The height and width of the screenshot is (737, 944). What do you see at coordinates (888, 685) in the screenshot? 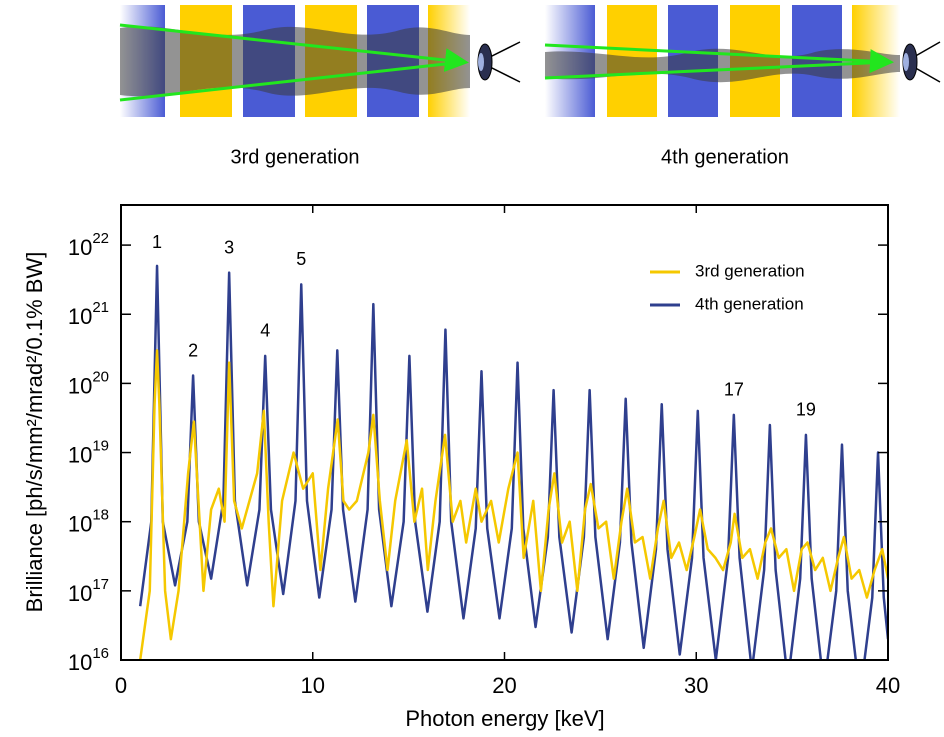
I see `x-tick-label: 40` at bounding box center [888, 685].